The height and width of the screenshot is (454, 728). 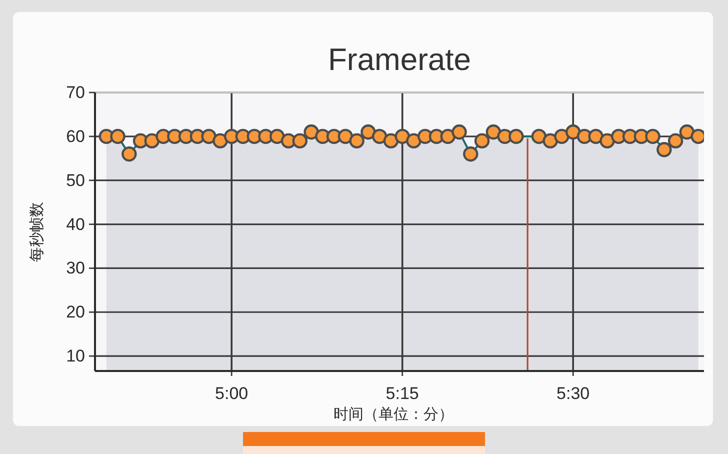 I want to click on chart-title: Framerate, so click(x=399, y=59).